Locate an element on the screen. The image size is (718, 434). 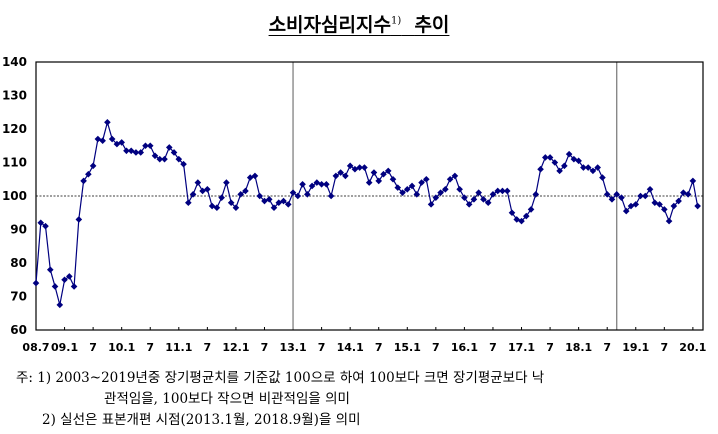
y-tick-label: 60 is located at coordinates (18, 330).